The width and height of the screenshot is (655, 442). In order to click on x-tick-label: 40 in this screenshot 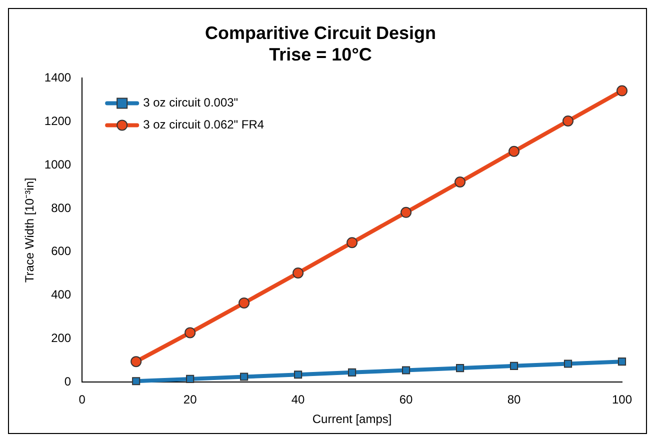, I will do `click(298, 399)`.